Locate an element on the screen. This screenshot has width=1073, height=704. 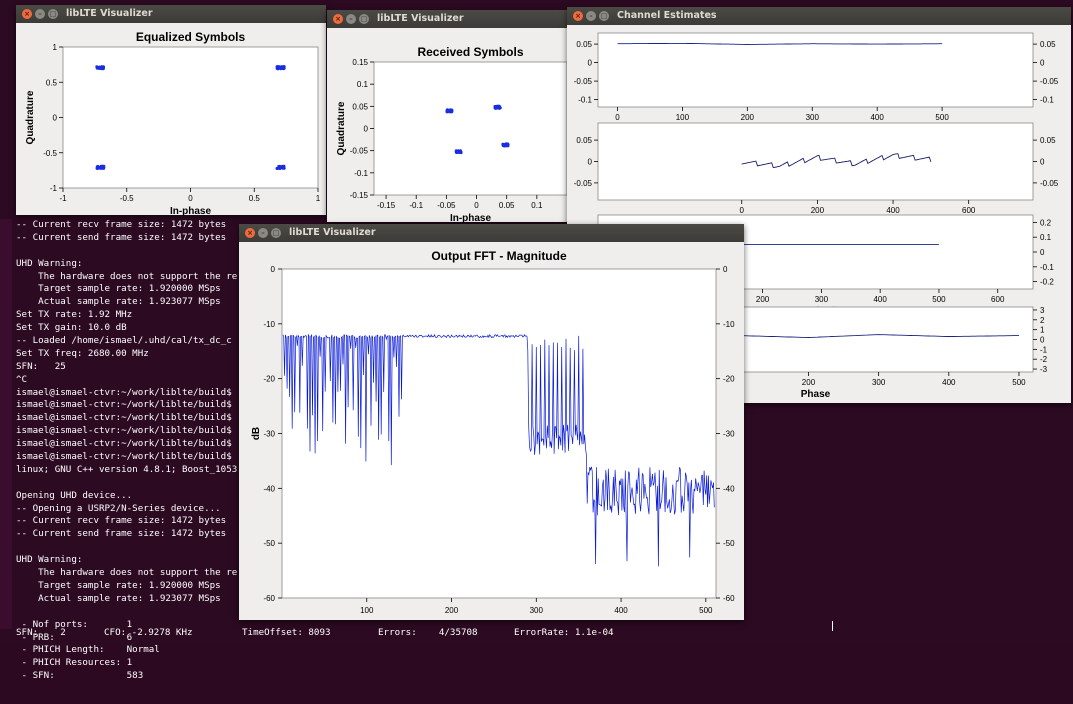
y-tick-label: -40 is located at coordinates (269, 488).